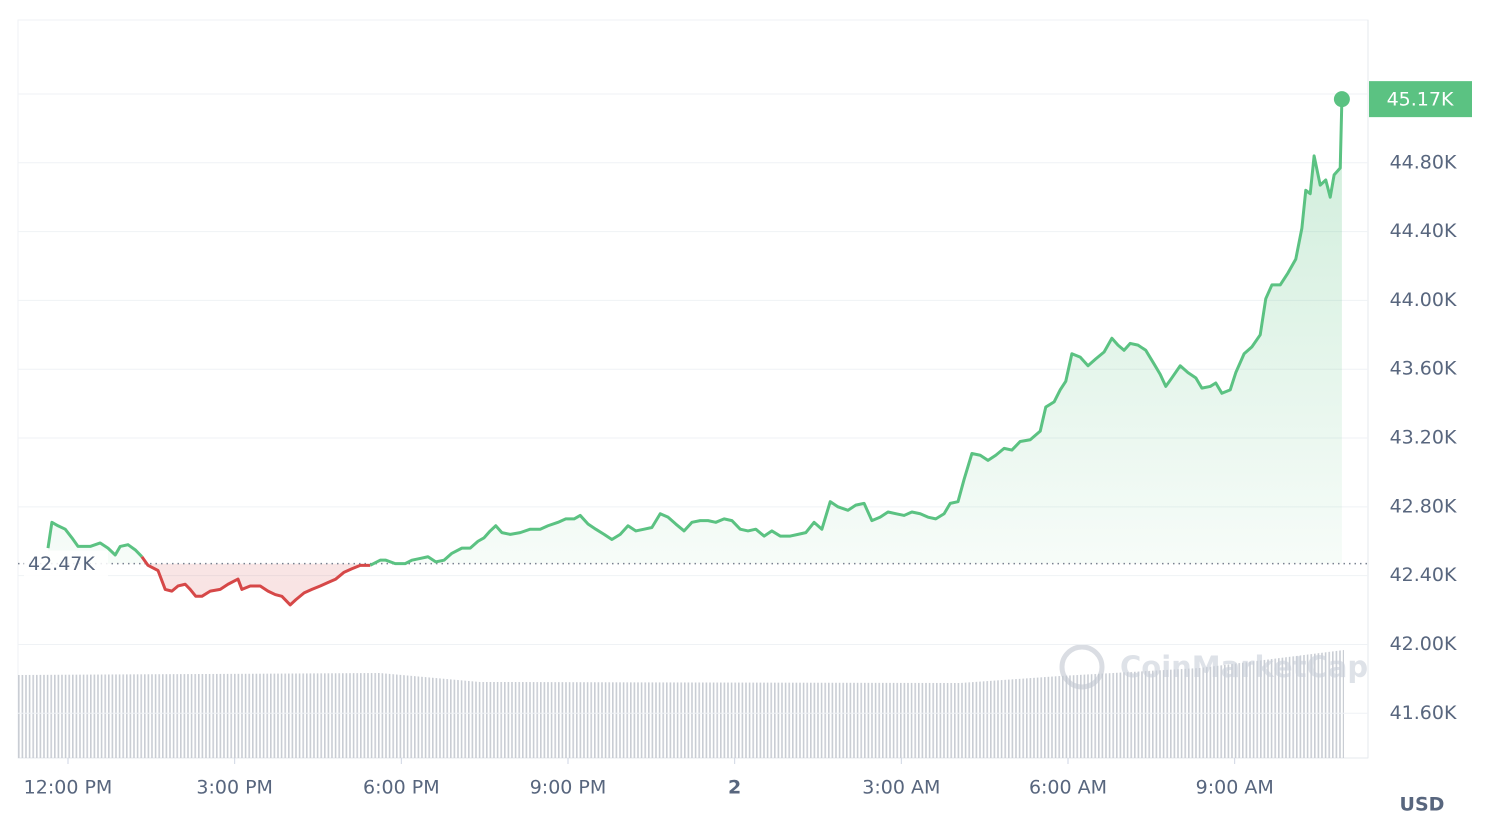 This screenshot has height=832, width=1488. What do you see at coordinates (568, 788) in the screenshot?
I see `x-tick-label: 9:00 PM` at bounding box center [568, 788].